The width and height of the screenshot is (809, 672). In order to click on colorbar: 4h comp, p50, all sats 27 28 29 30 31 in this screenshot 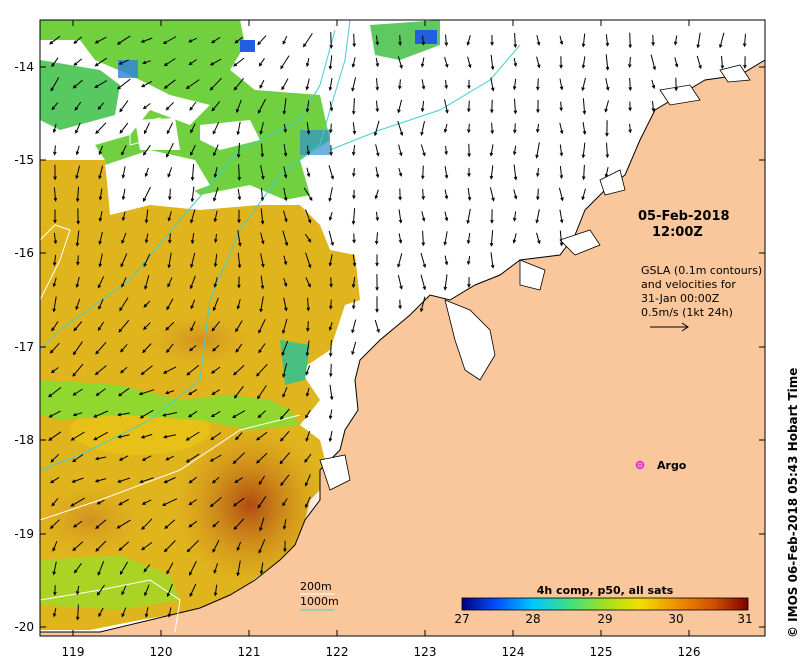, I will do `click(603, 605)`.